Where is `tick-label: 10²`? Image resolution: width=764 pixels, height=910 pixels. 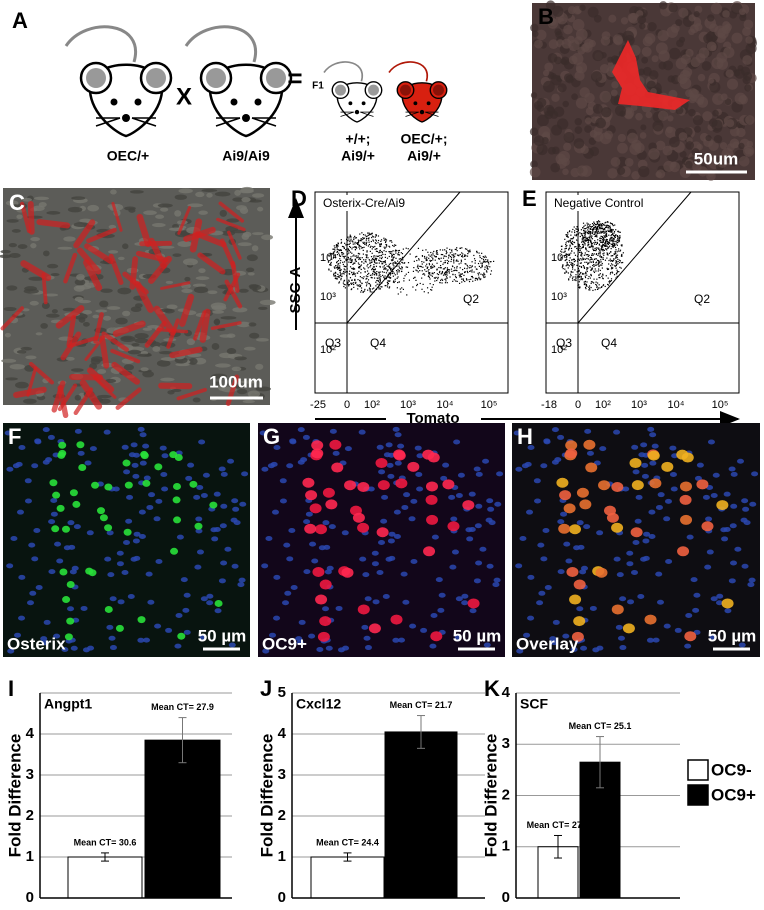
tick-label: 10² is located at coordinates (559, 350).